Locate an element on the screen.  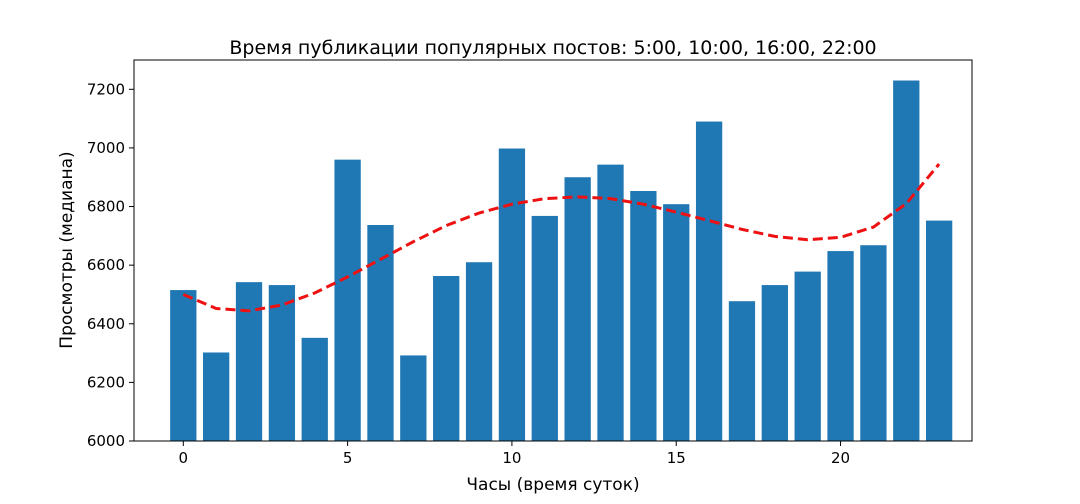
y-tick-label: 6800 is located at coordinates (106, 207).